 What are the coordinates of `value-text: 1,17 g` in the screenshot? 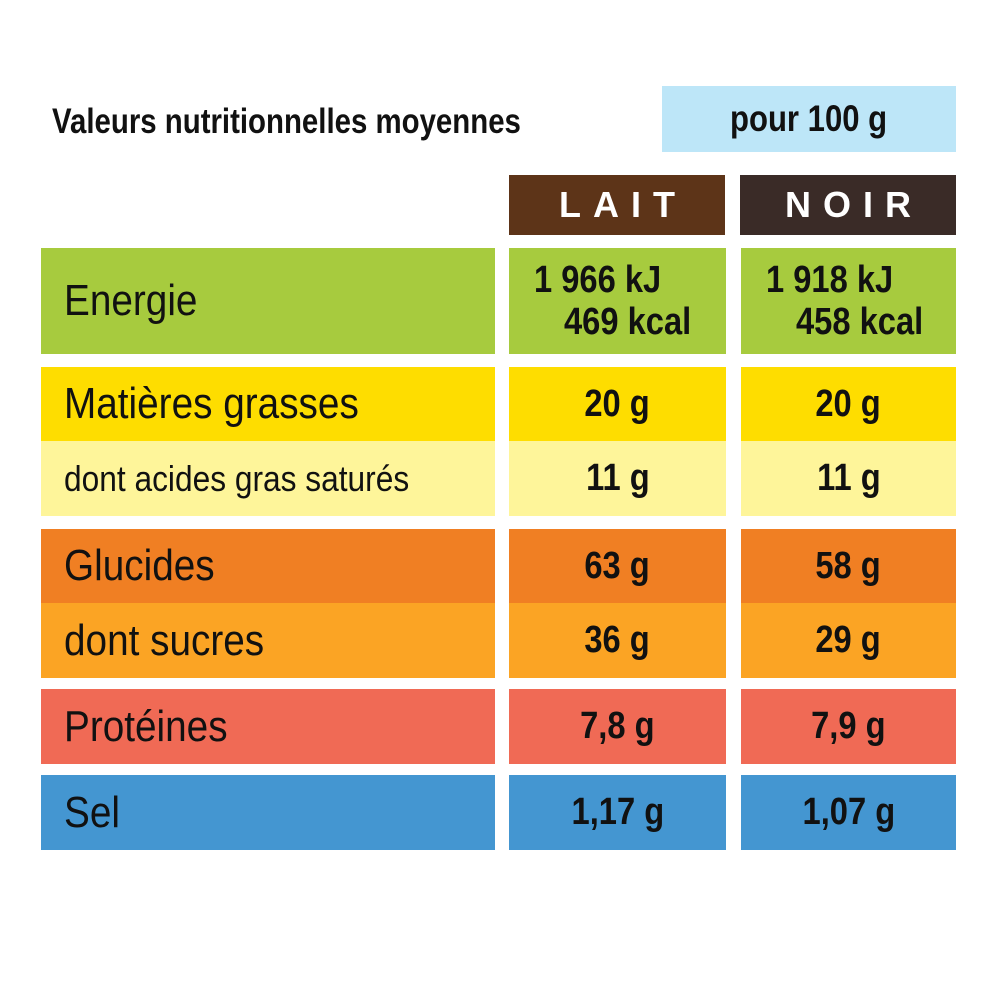 It's located at (617, 812).